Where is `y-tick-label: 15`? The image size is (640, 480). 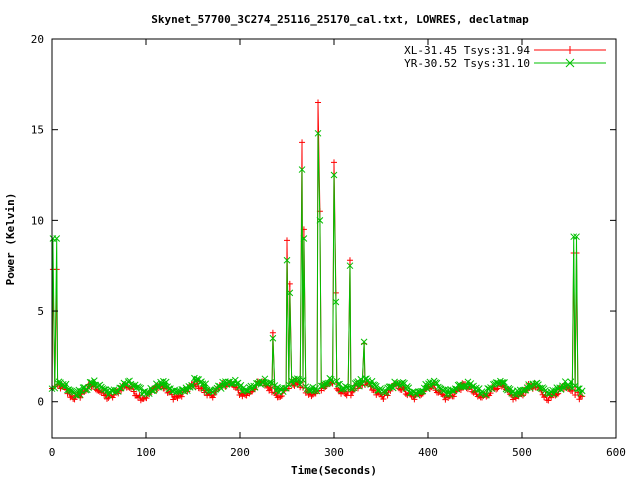
y-tick-label: 15 is located at coordinates (37, 130).